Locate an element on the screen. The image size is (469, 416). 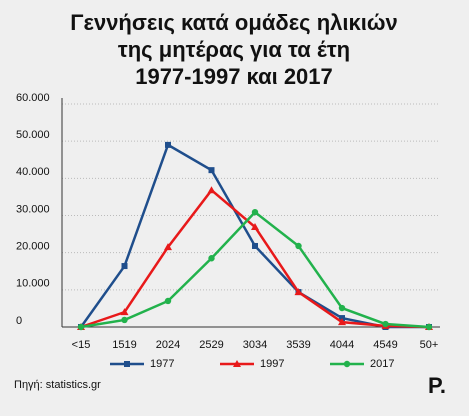
y-tick-label: 0 is located at coordinates (19, 321).